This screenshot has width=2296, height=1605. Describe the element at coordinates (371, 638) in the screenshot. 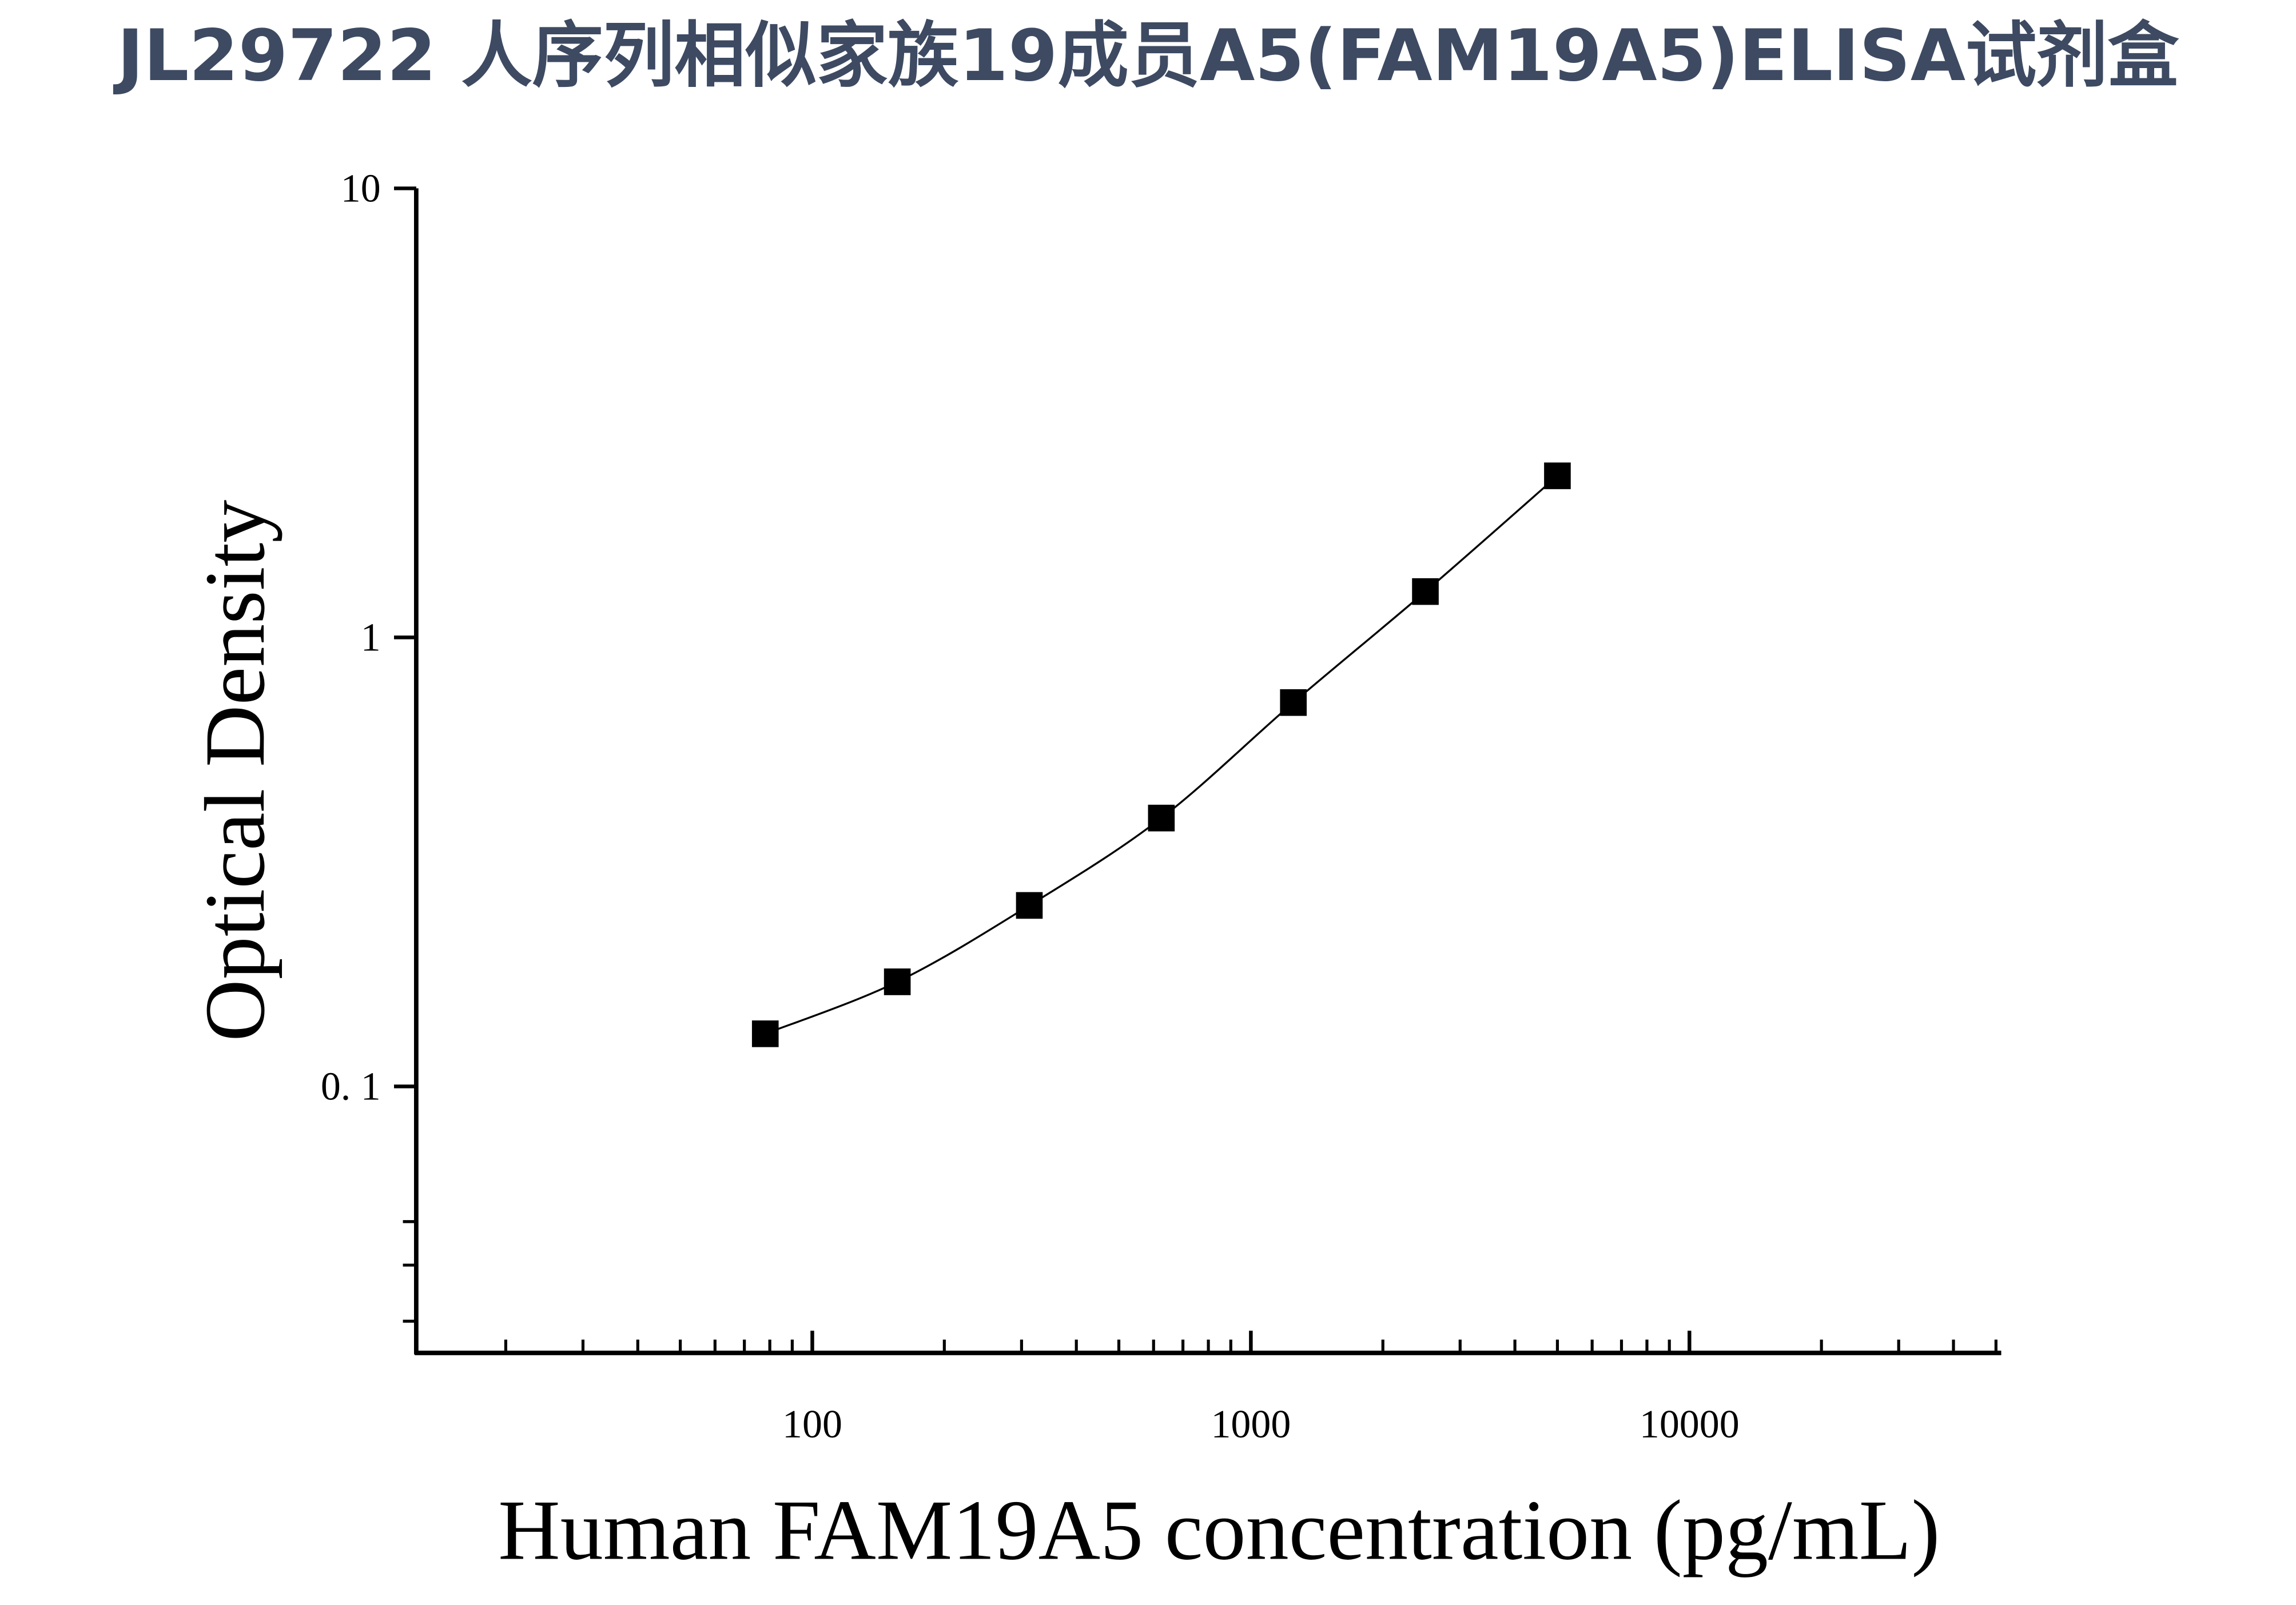

I see `y-tick-label: 1` at that location.